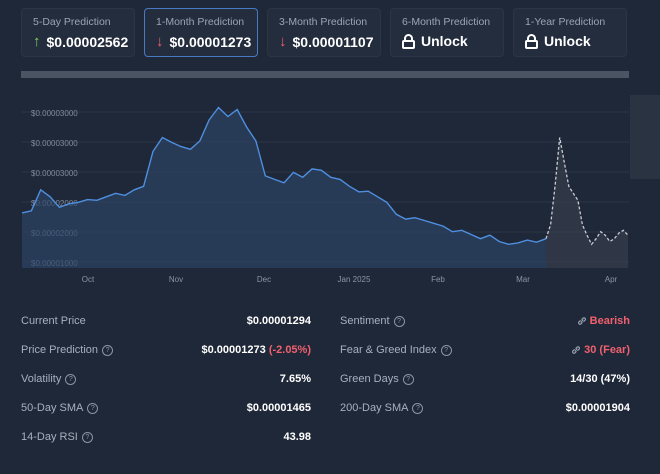  Describe the element at coordinates (176, 279) in the screenshot. I see `x-tick-label: Nov` at that location.